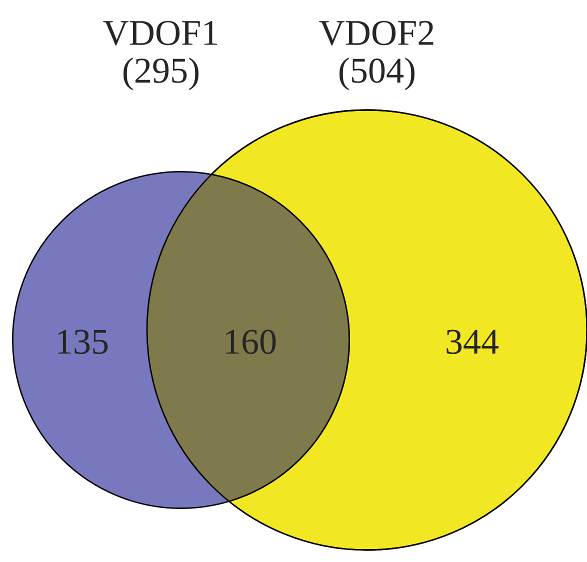 The image size is (587, 562). What do you see at coordinates (83, 342) in the screenshot?
I see `data-label: 135` at bounding box center [83, 342].